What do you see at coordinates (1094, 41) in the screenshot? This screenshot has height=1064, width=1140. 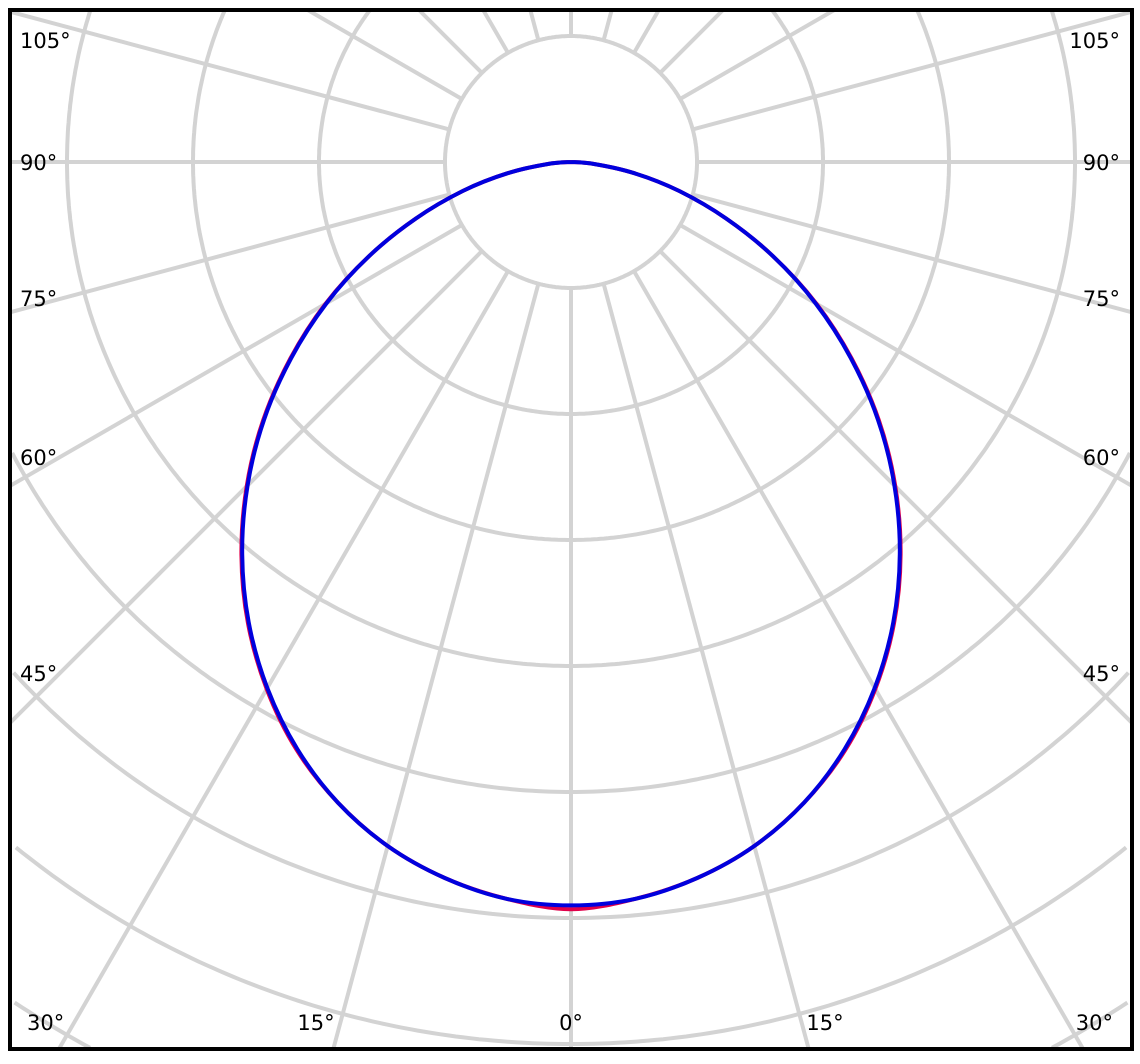 I see `right-label-105: 105°` at bounding box center [1094, 41].